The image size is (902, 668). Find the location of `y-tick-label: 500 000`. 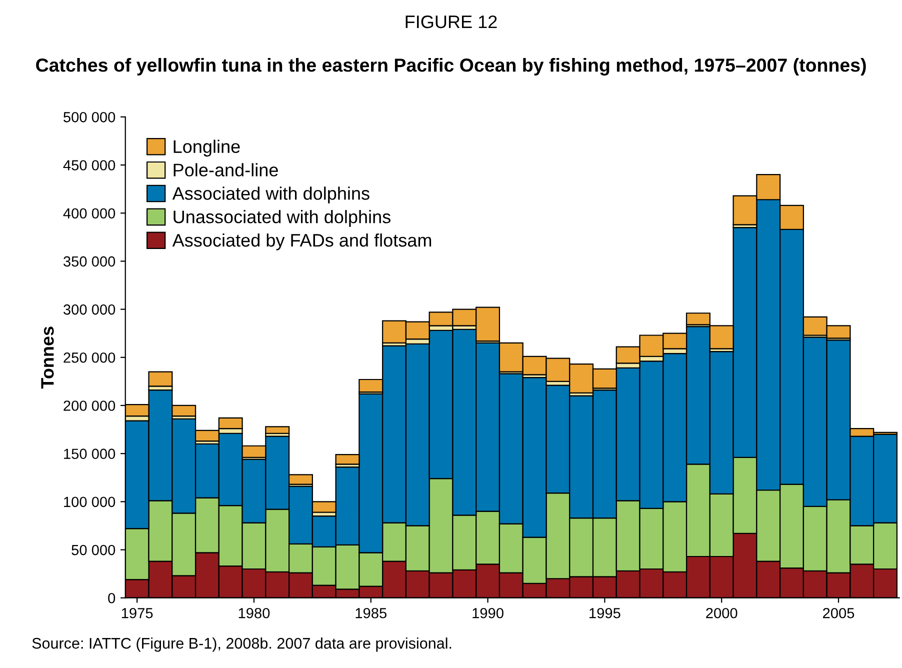

y-tick-label: 500 000 is located at coordinates (90, 117).